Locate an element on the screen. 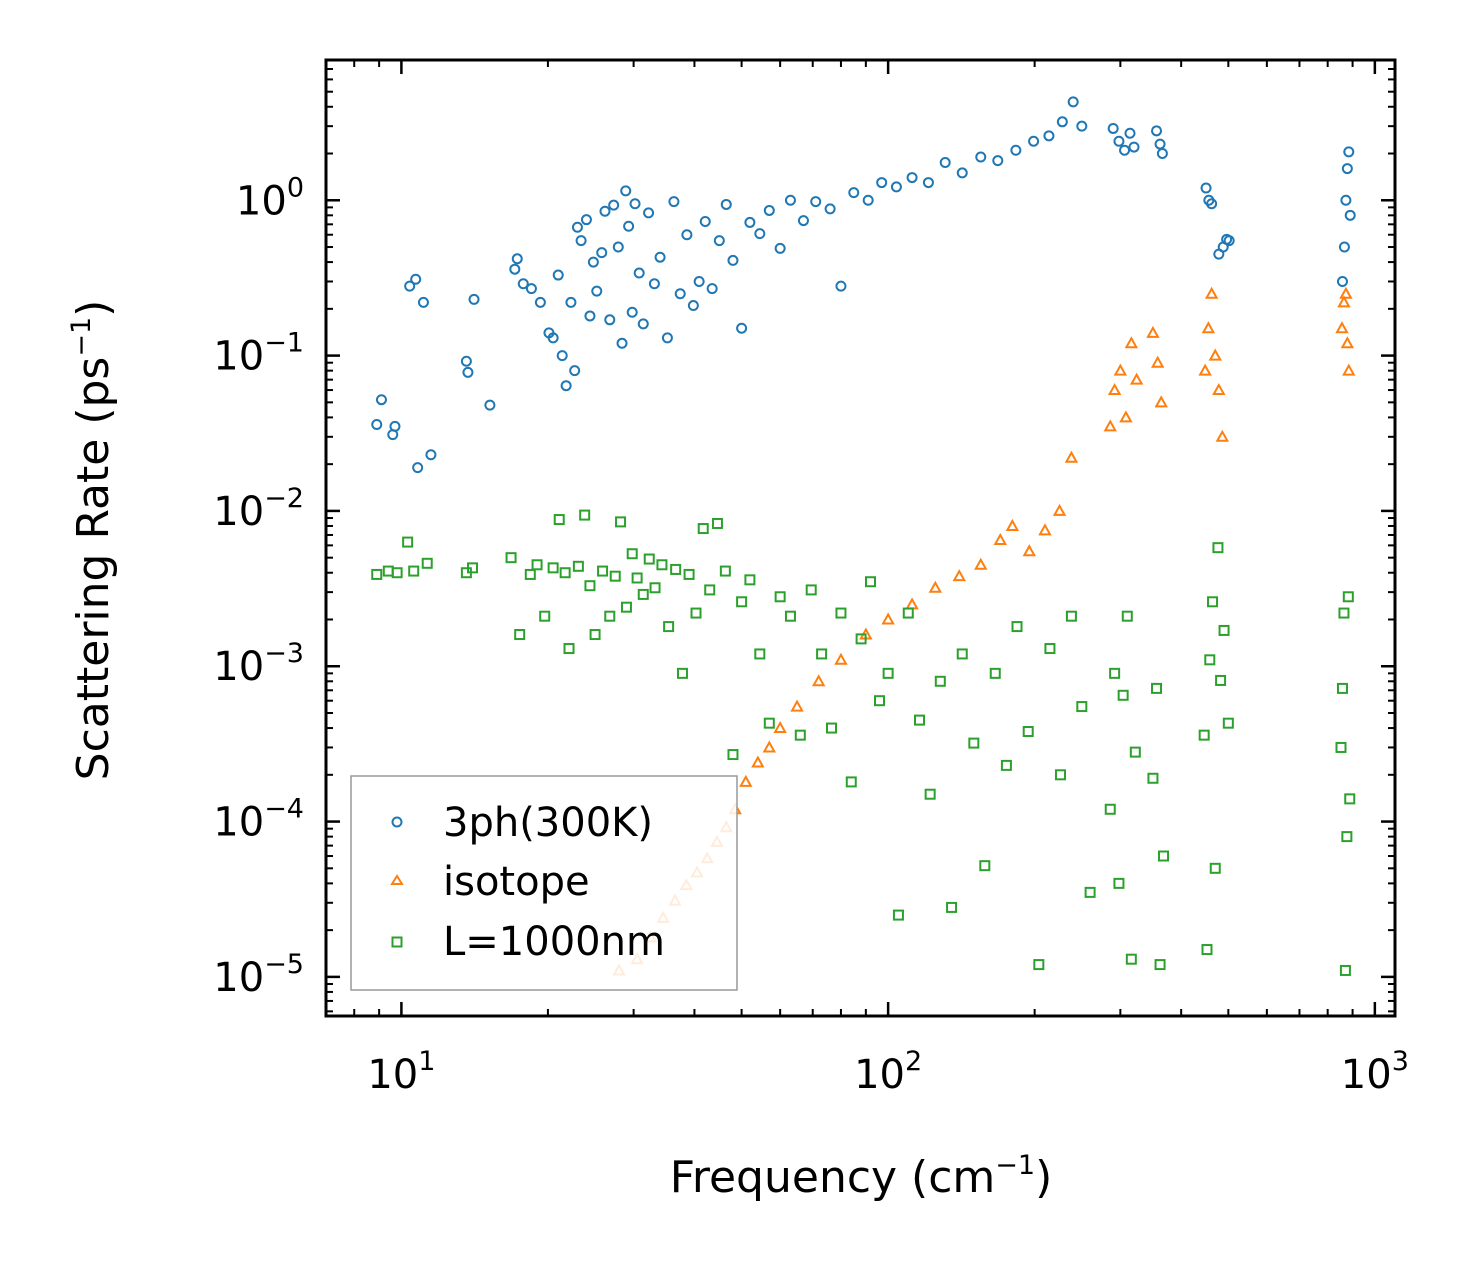 The width and height of the screenshot is (1475, 1265). y-tick-label: 10⁰ is located at coordinates (270, 198).